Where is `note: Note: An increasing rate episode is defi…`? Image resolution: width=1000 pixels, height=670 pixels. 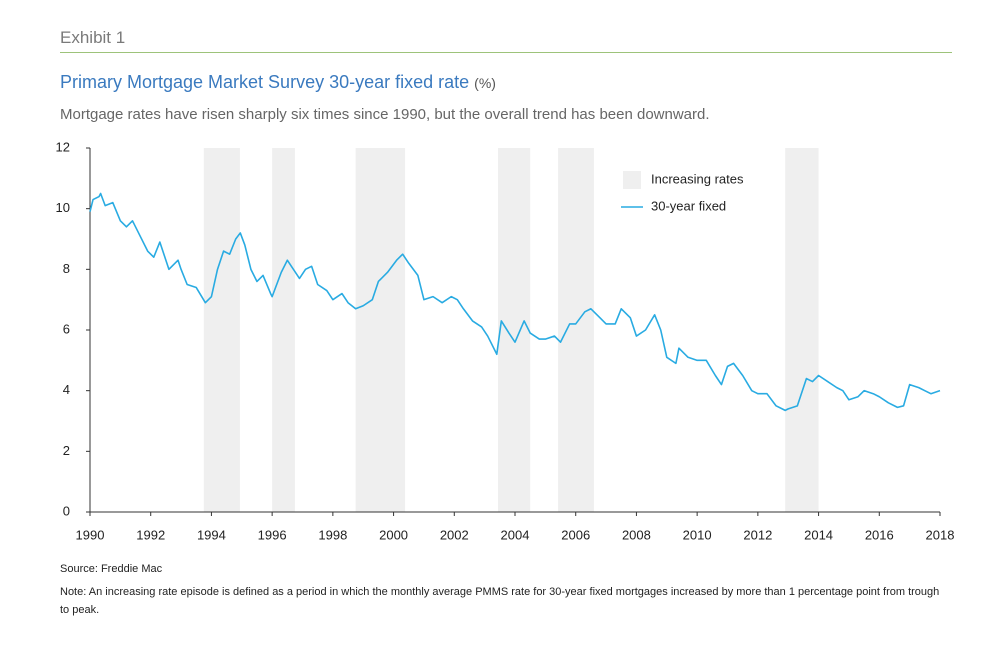
note: Note: An increasing rate episode is defi… is located at coordinates (500, 601).